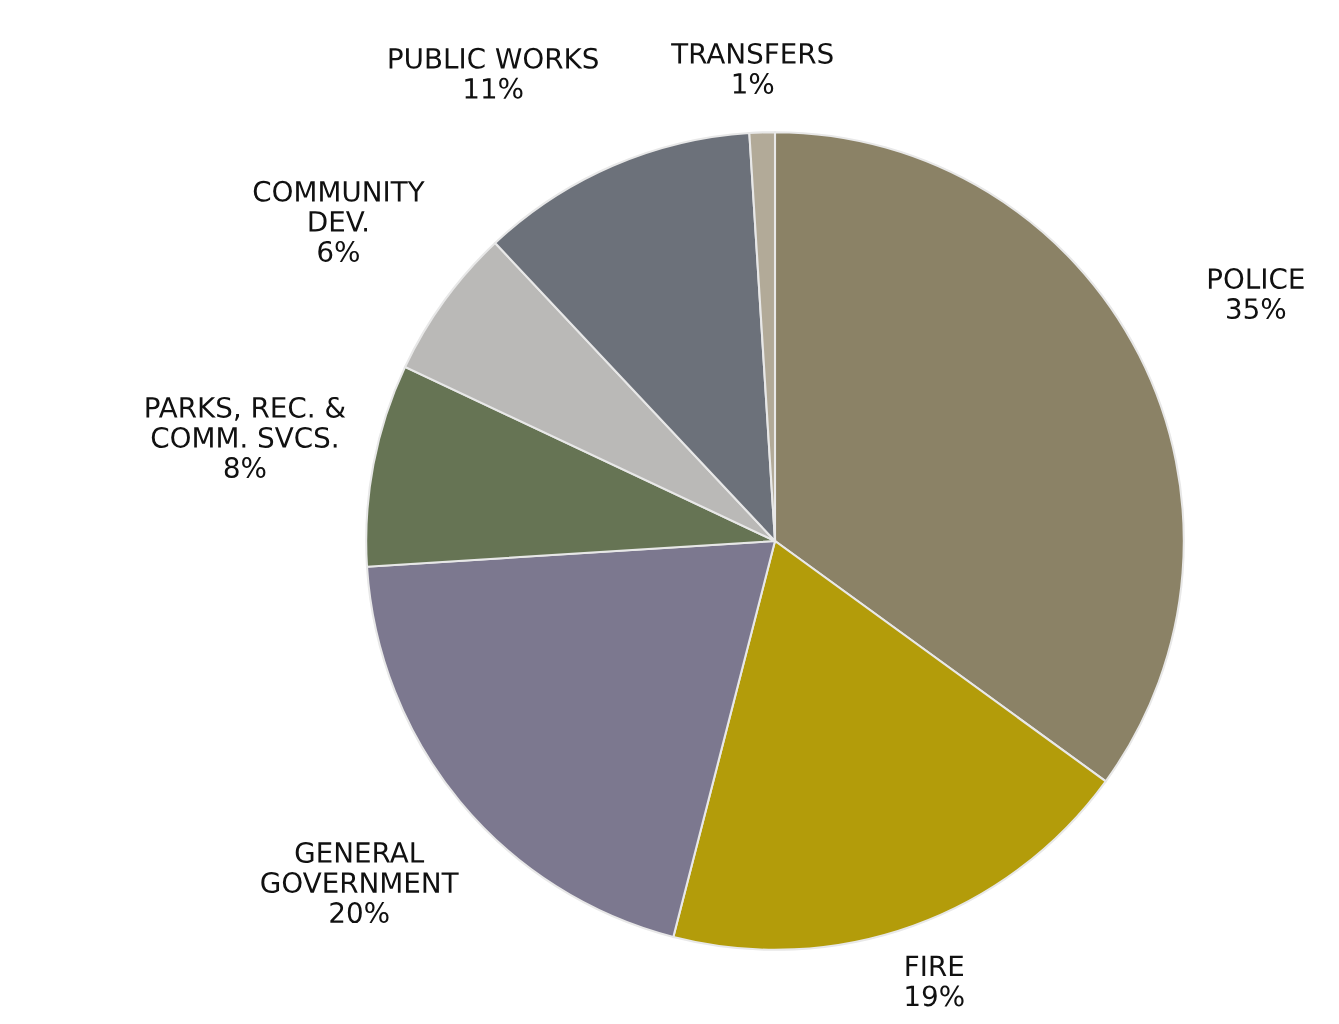 The image size is (1339, 1024). Describe the element at coordinates (494, 88) in the screenshot. I see `data-label: 11%` at that location.